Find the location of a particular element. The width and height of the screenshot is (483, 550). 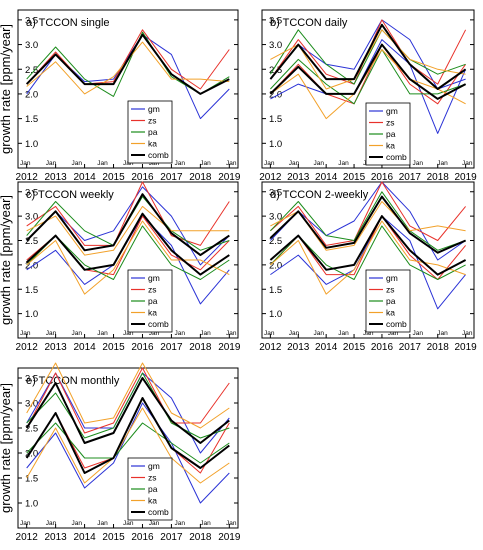

chart-title: d) TCCON 2-weekly is located at coordinates (319, 195).